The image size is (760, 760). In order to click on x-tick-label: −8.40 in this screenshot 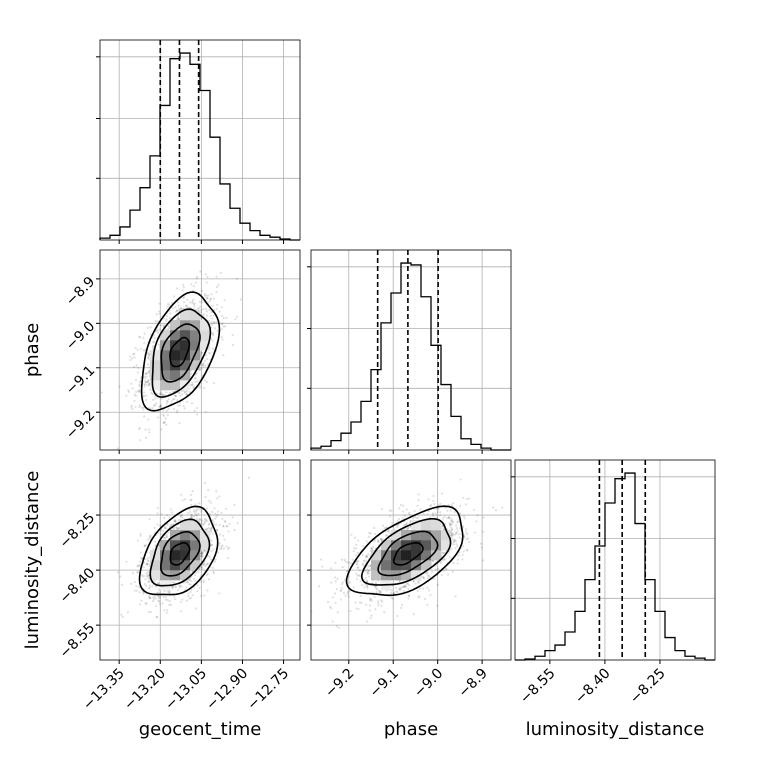, I will do `click(593, 686)`.